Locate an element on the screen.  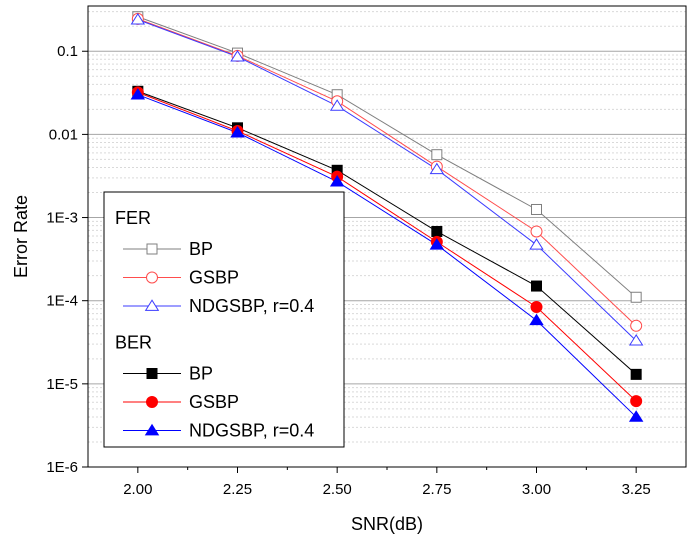
y-tick-label: 1E-5 is located at coordinates (62, 384).